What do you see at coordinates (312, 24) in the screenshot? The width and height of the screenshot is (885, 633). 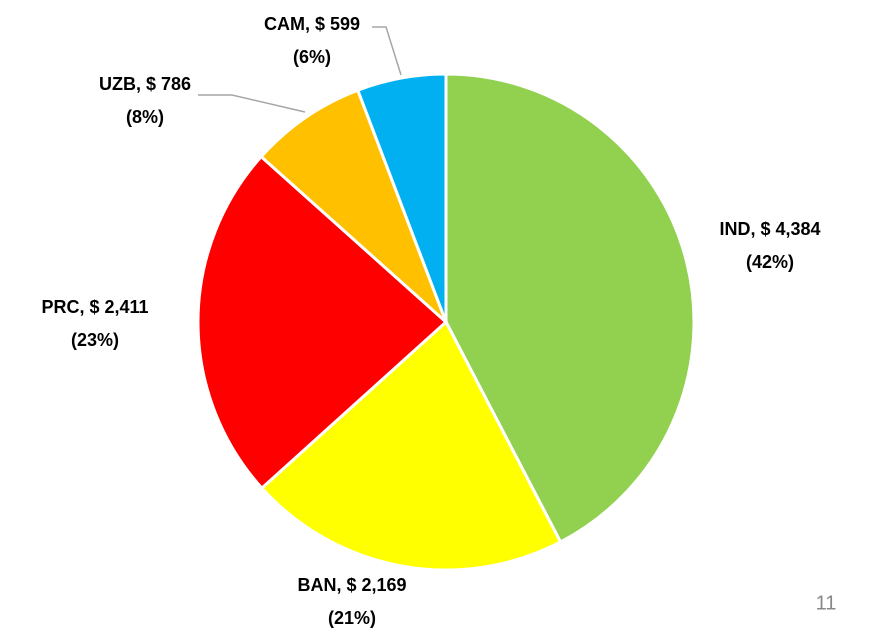 I see `data-label: CAM, $ 599` at bounding box center [312, 24].